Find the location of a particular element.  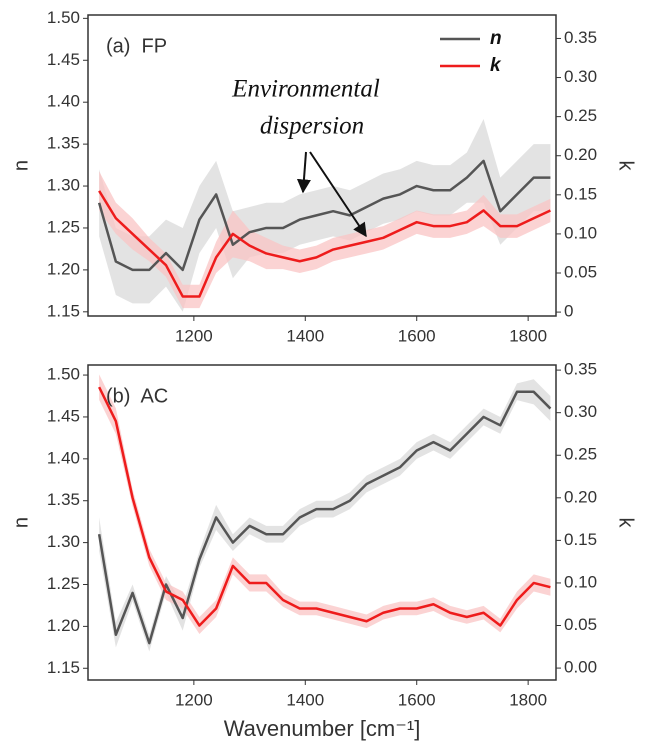

legend-label: n is located at coordinates (496, 38).